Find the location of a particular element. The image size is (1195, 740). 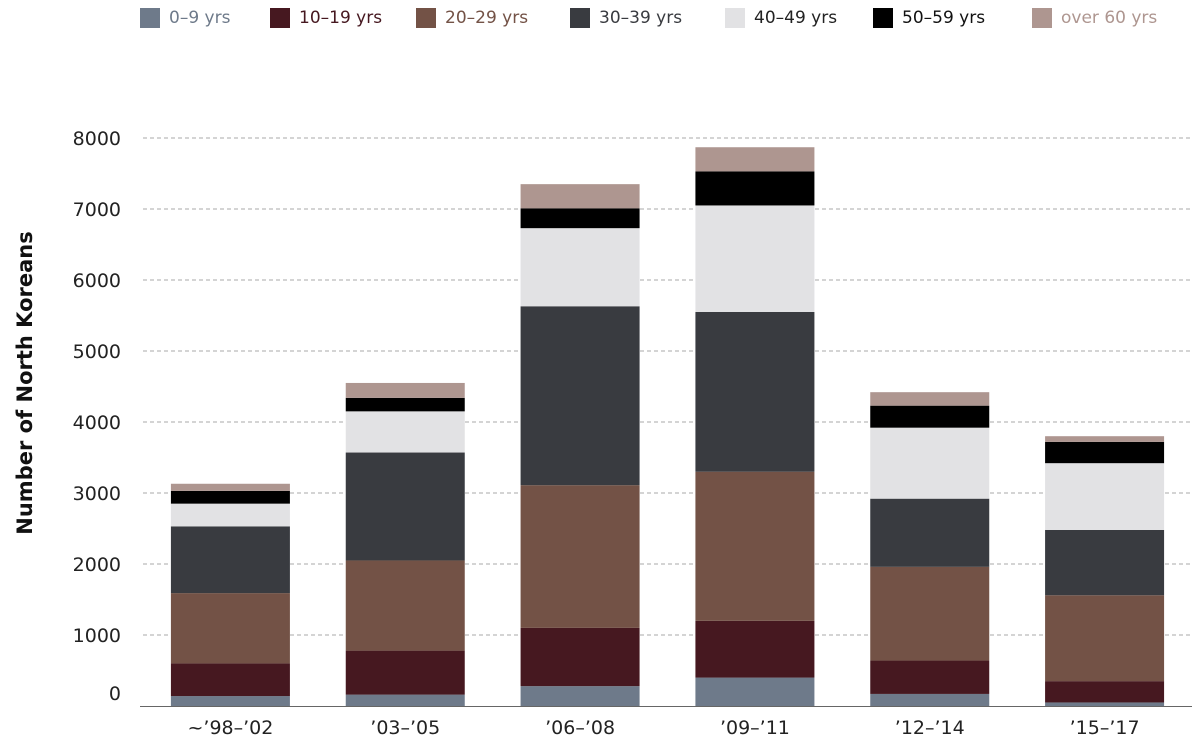

legend-item: 30–39 yrs is located at coordinates (626, 18).